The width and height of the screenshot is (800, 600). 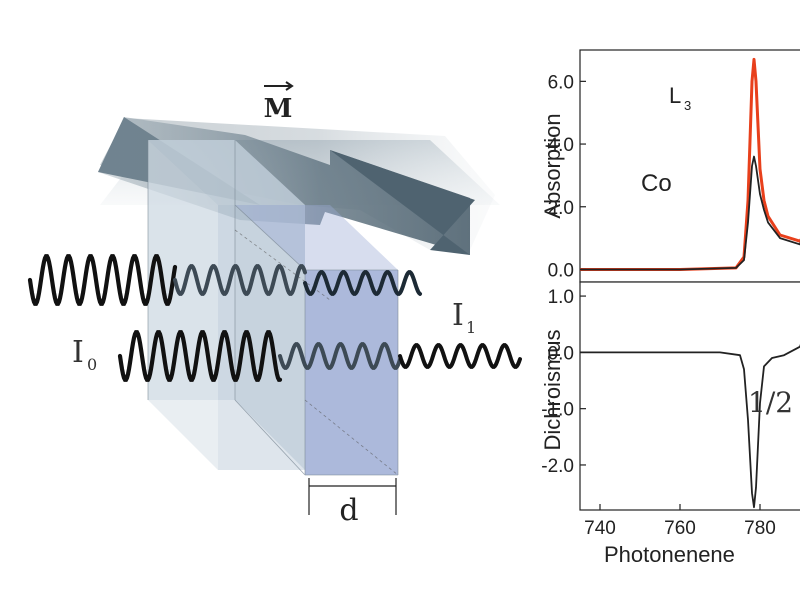 What do you see at coordinates (348, 510) in the screenshot?
I see `thickness-label: d` at bounding box center [348, 510].